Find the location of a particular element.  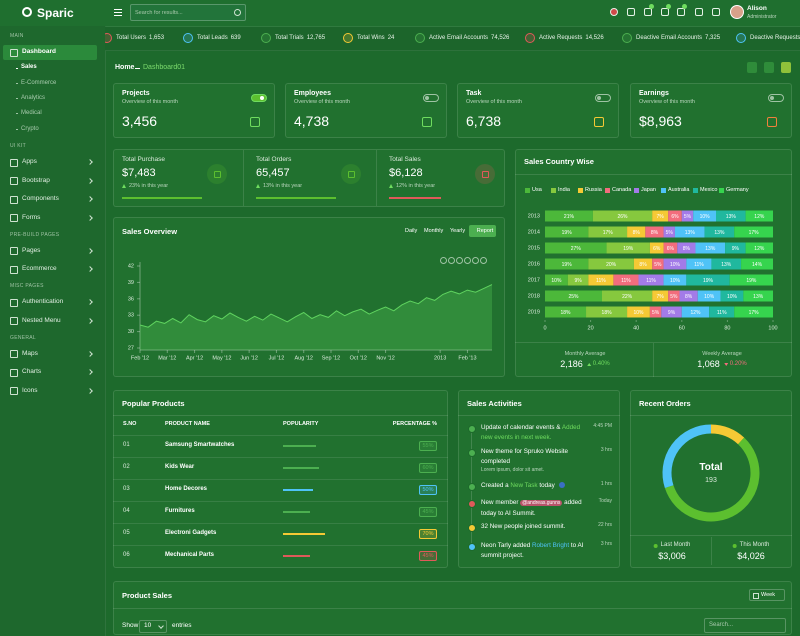

change-value: 0.20% is located at coordinates (738, 364).